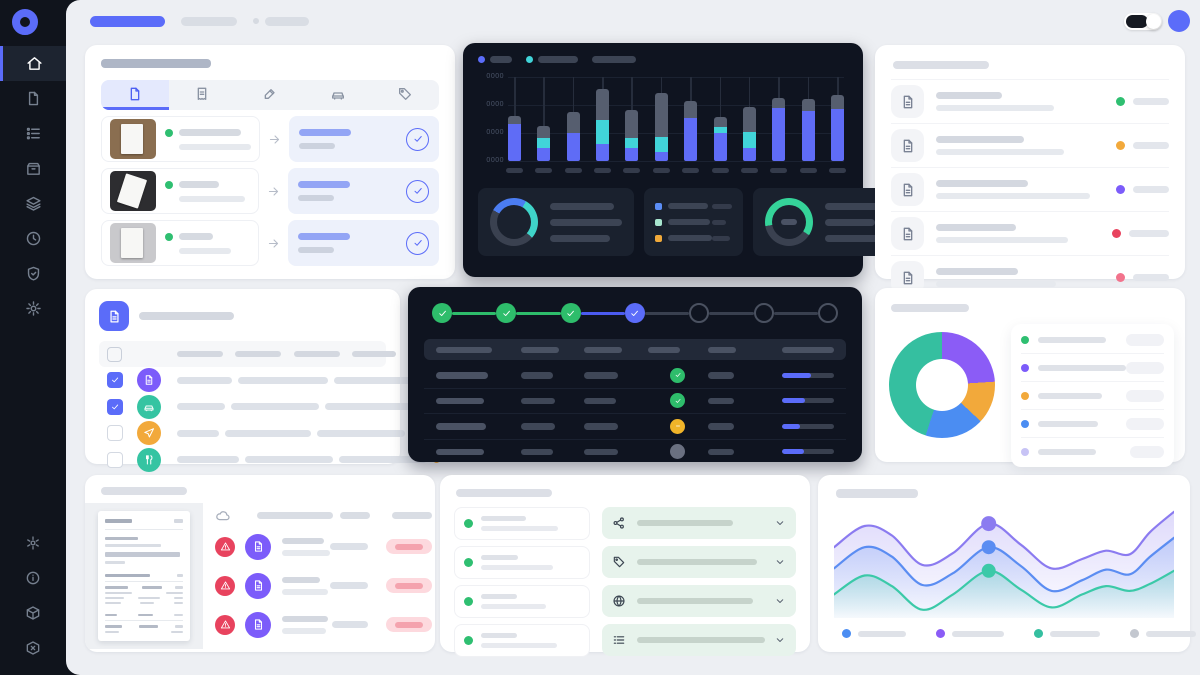 The width and height of the screenshot is (1200, 675). I want to click on sidebar-item-info, so click(33, 577).